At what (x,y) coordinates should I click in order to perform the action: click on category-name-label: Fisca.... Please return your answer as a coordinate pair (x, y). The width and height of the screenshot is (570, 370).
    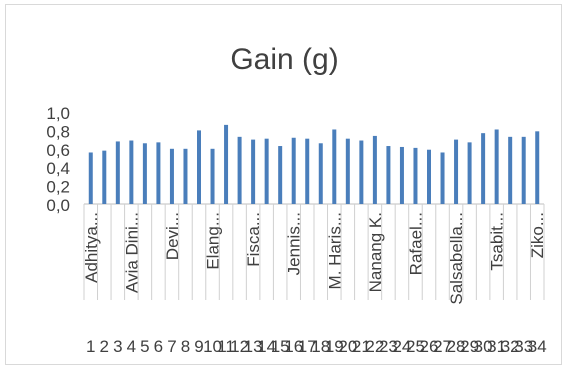
    Looking at the image, I should click on (253, 239).